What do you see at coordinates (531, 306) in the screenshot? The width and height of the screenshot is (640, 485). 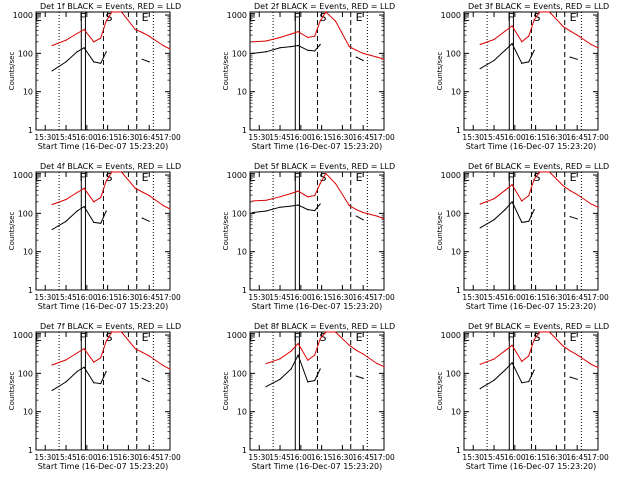 I see `x-axis-label: Start Time (16-Dec-07 15:23:20)` at bounding box center [531, 306].